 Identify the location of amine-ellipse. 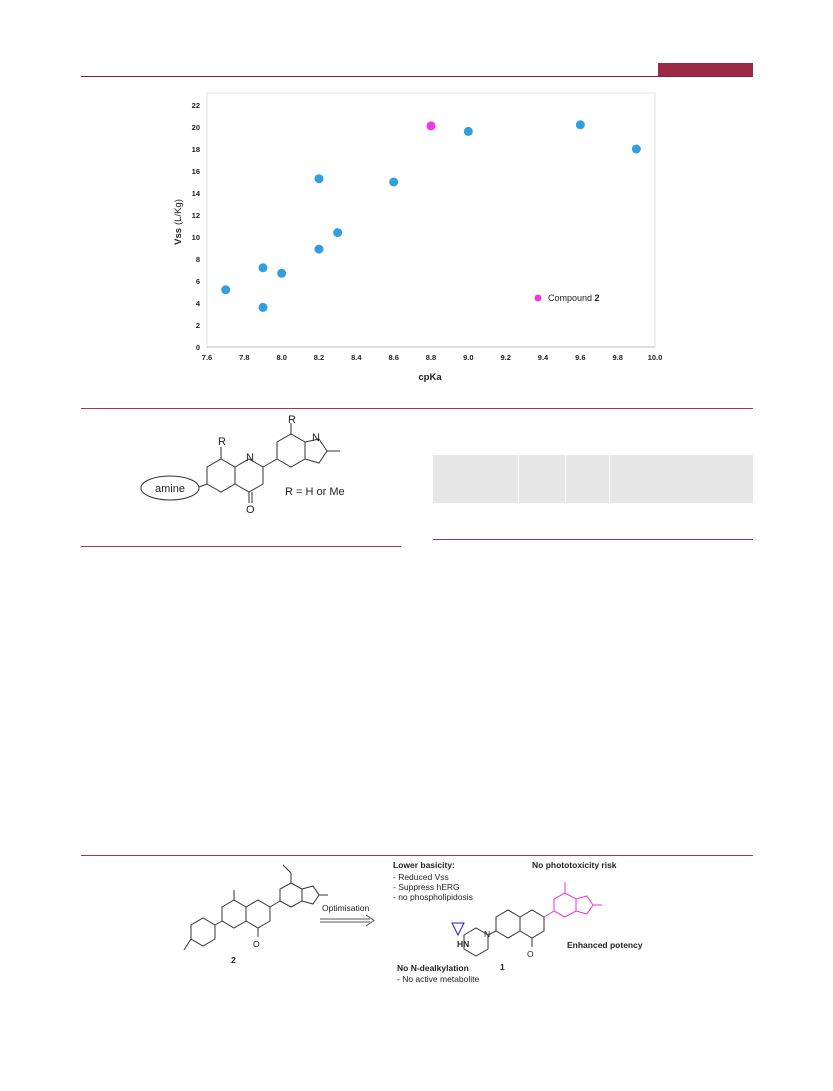
(170, 488).